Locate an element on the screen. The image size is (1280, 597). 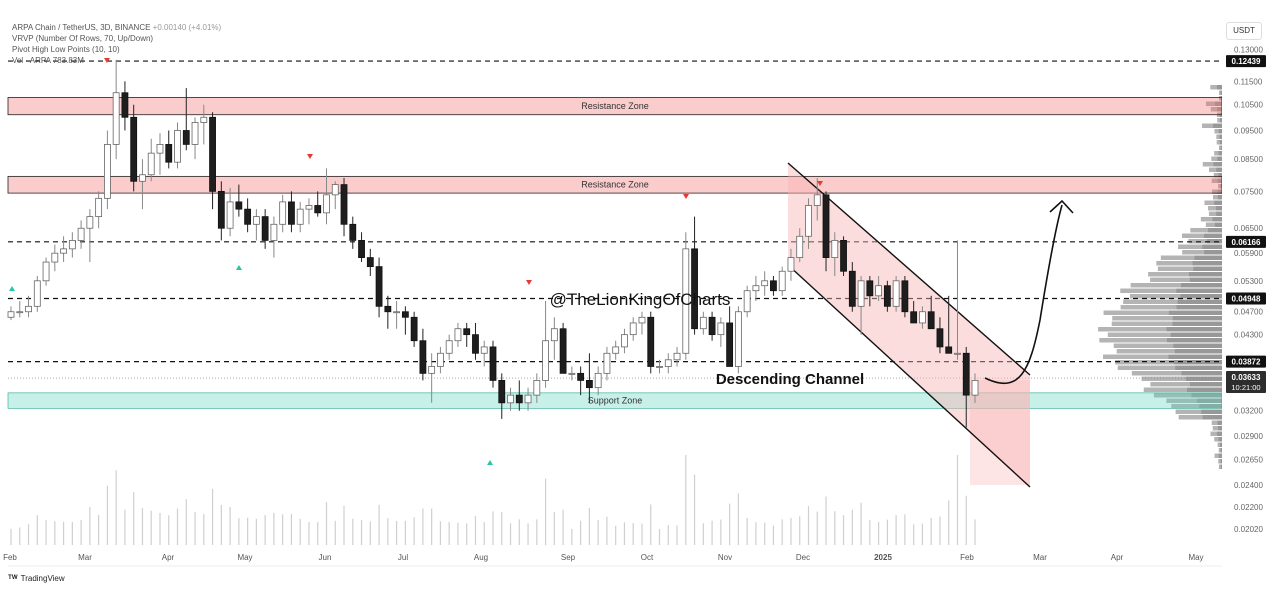
indicator-vrvp: VRVP (Number Of Rows, 70, Up/Down) is located at coordinates (116, 38).